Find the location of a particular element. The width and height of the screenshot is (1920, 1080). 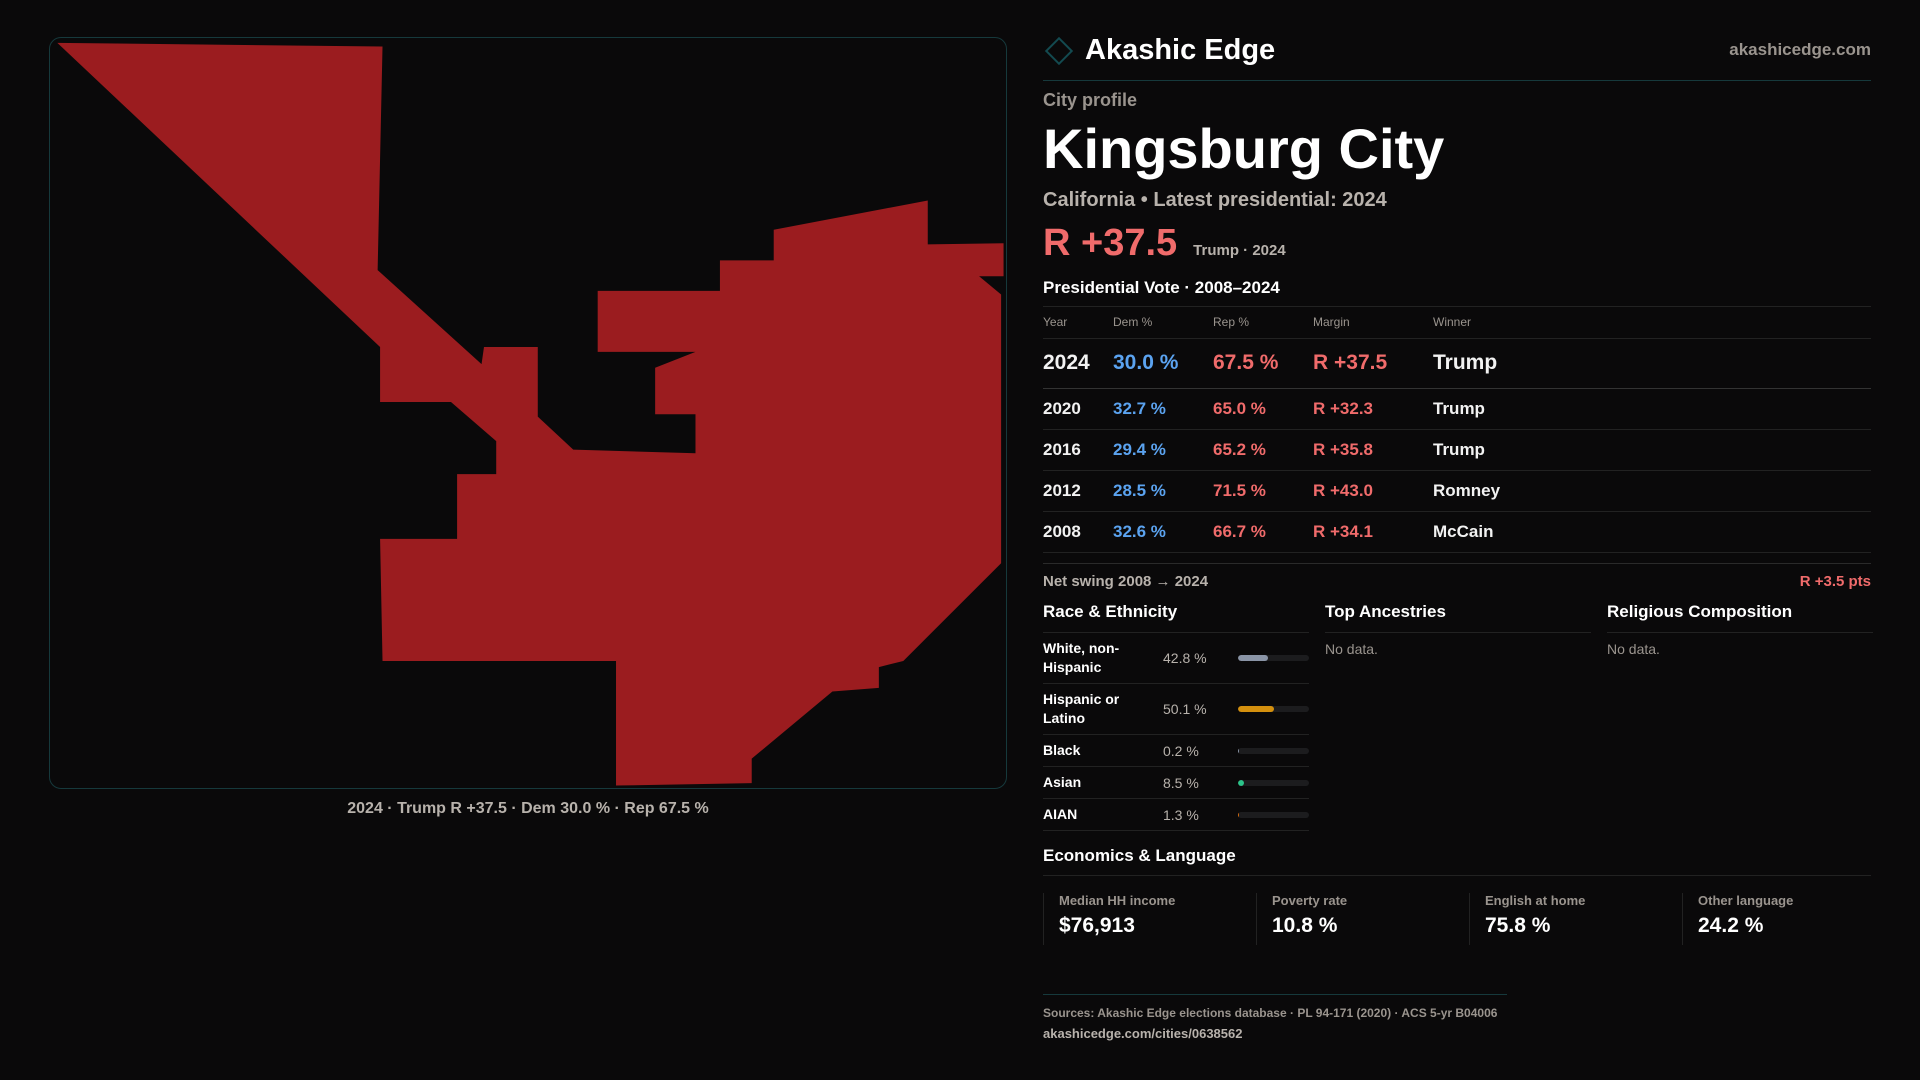

rep: 71.5 % is located at coordinates (1263, 491).